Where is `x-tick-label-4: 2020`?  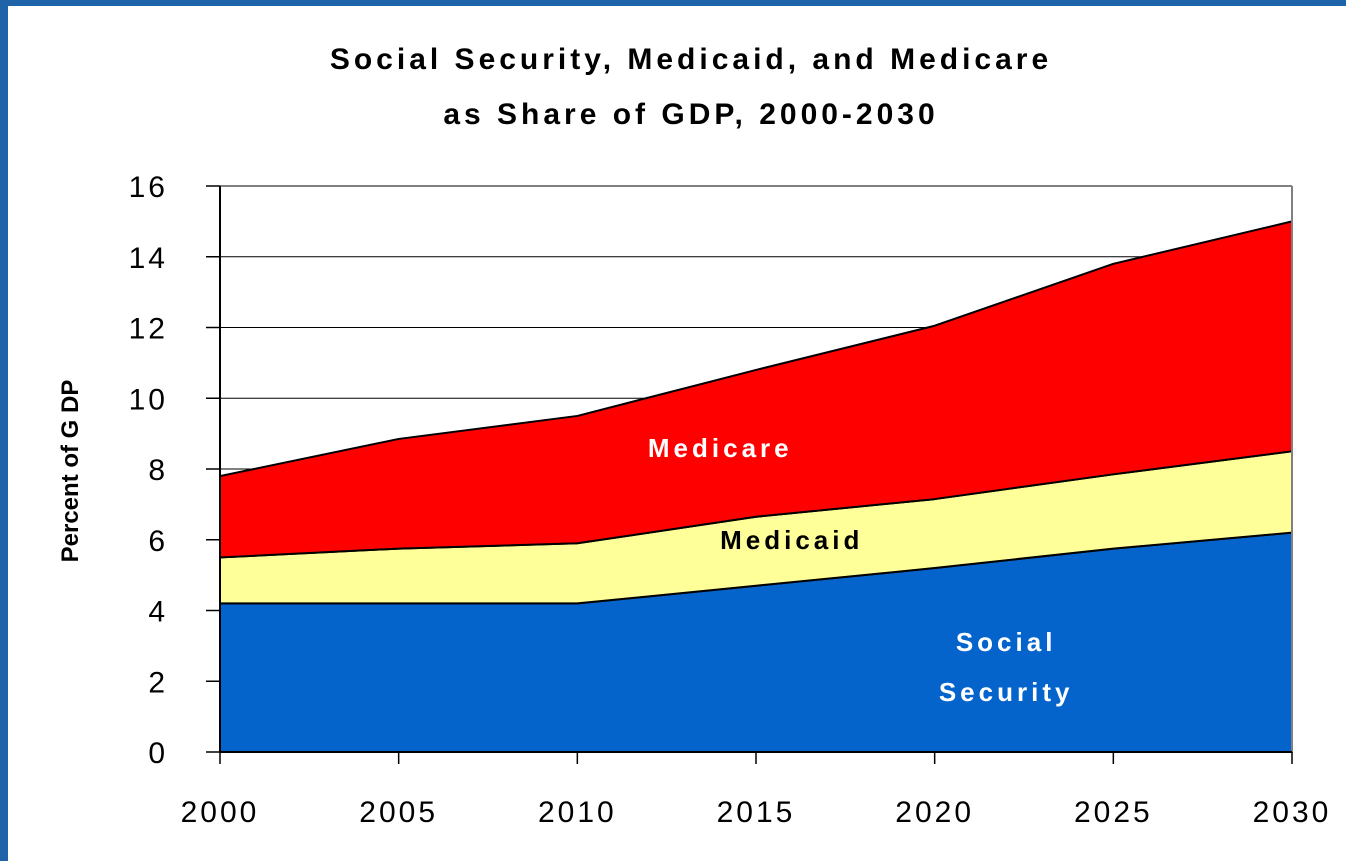
x-tick-label-4: 2020 is located at coordinates (934, 812).